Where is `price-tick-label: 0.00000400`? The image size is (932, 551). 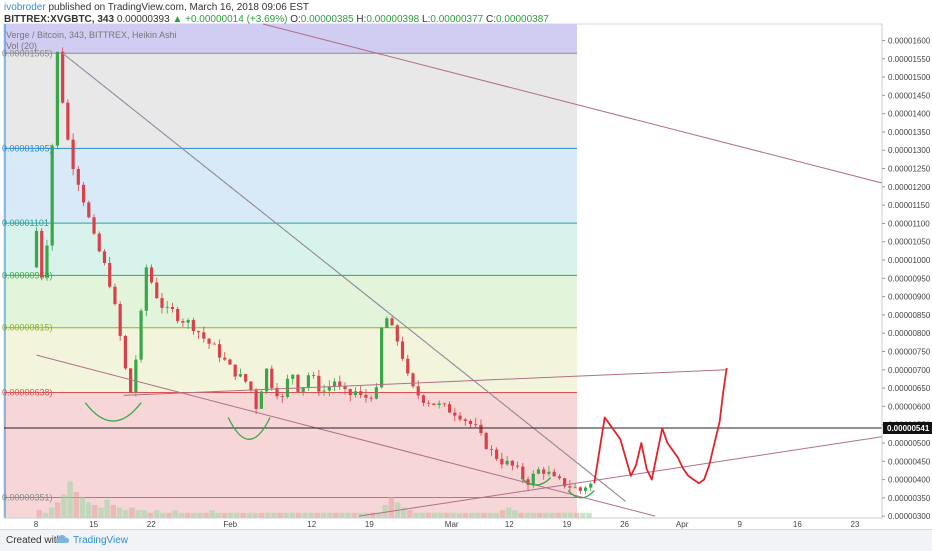
price-tick-label: 0.00000400 is located at coordinates (909, 480).